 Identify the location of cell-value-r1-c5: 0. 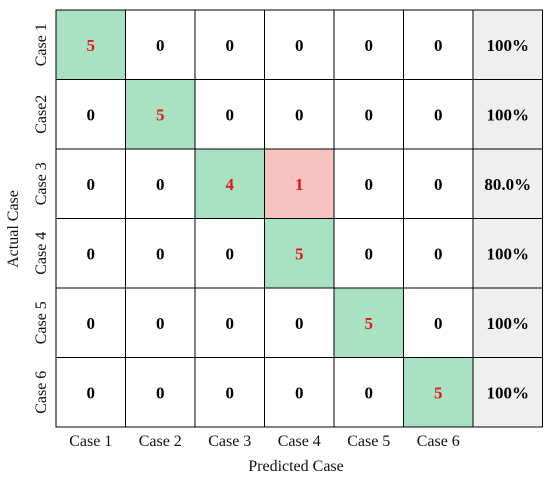
(369, 45).